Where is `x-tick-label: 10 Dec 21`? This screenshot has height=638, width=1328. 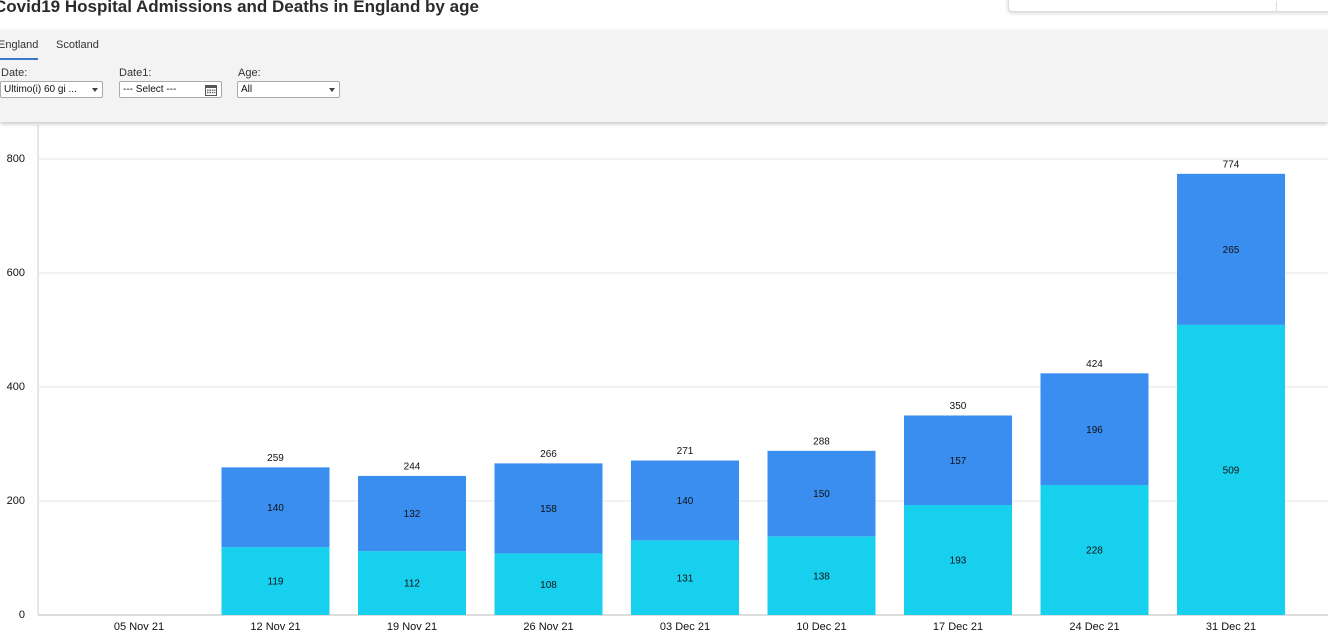 x-tick-label: 10 Dec 21 is located at coordinates (821, 627).